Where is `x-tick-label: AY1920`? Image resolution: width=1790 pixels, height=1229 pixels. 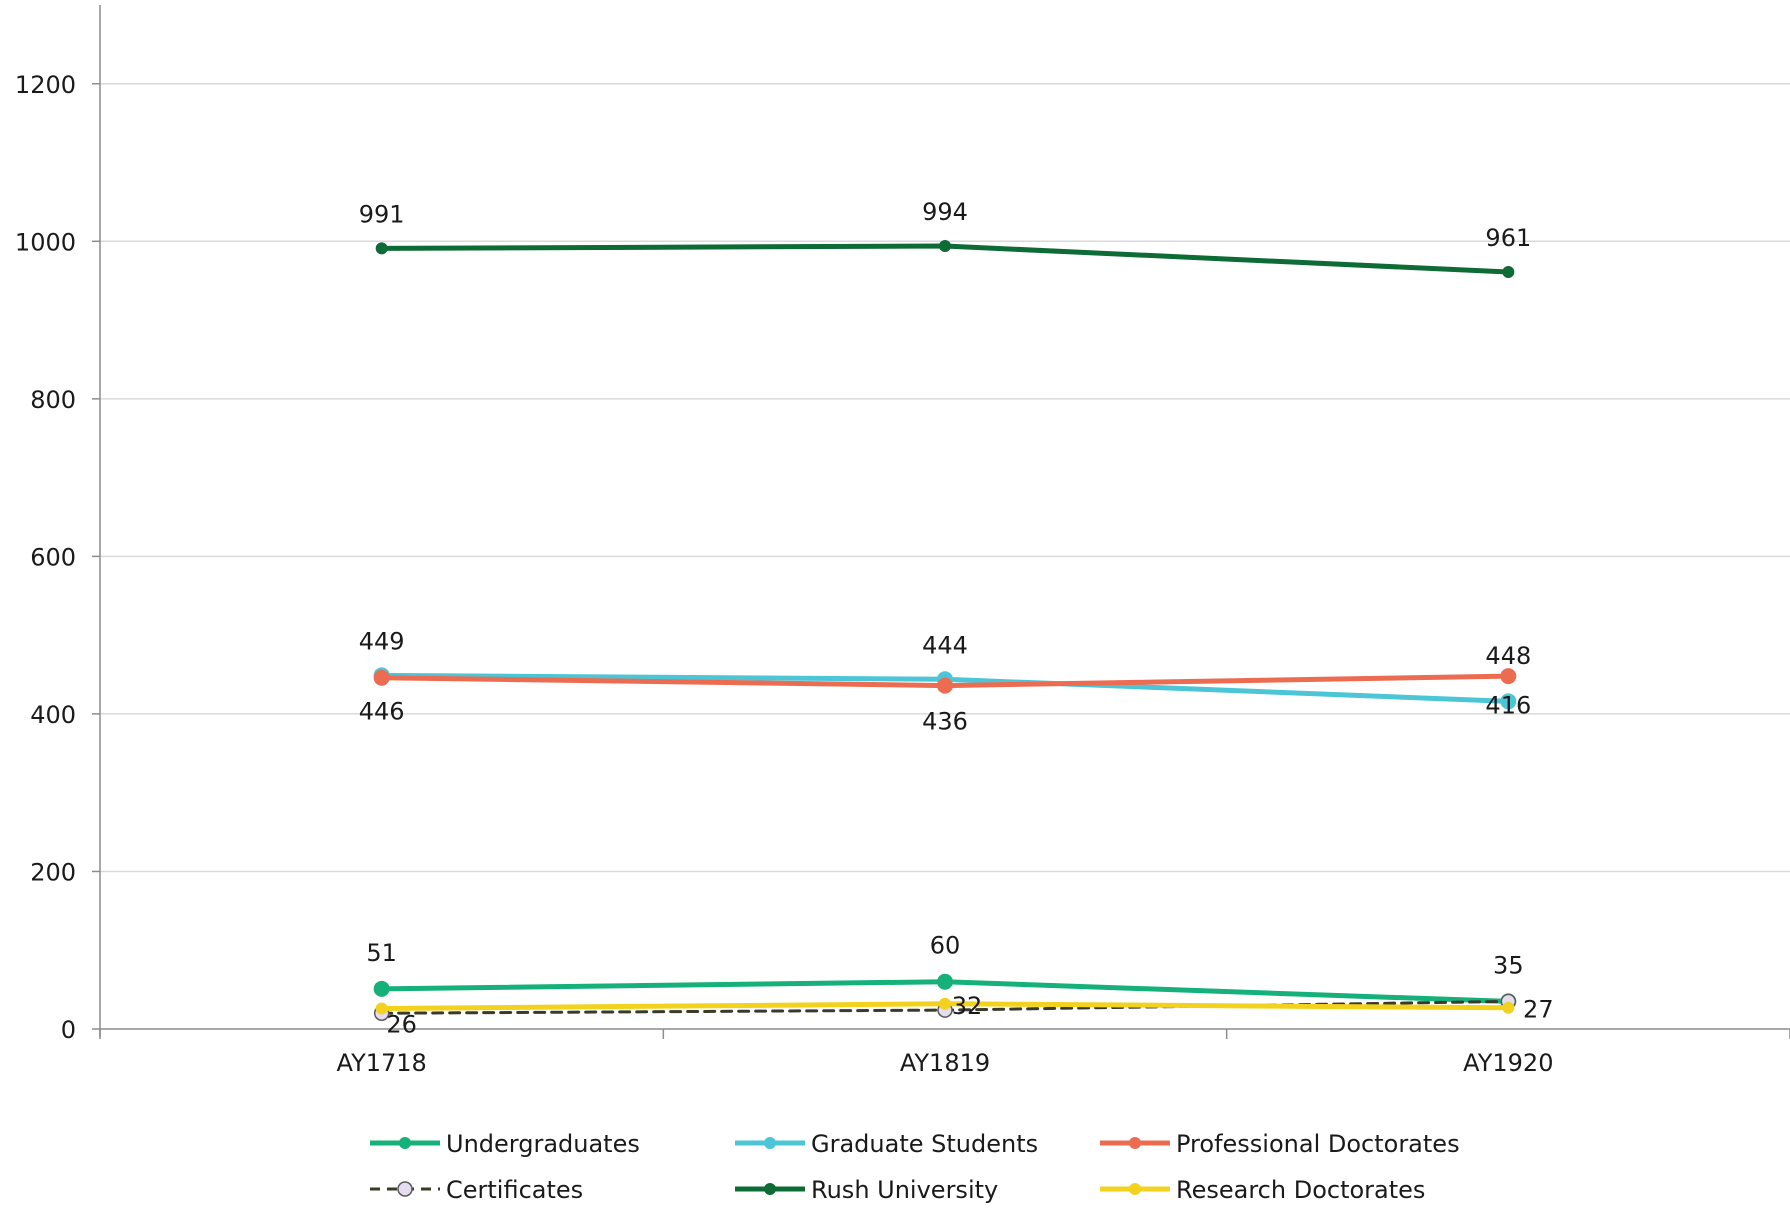 x-tick-label: AY1920 is located at coordinates (1508, 1063).